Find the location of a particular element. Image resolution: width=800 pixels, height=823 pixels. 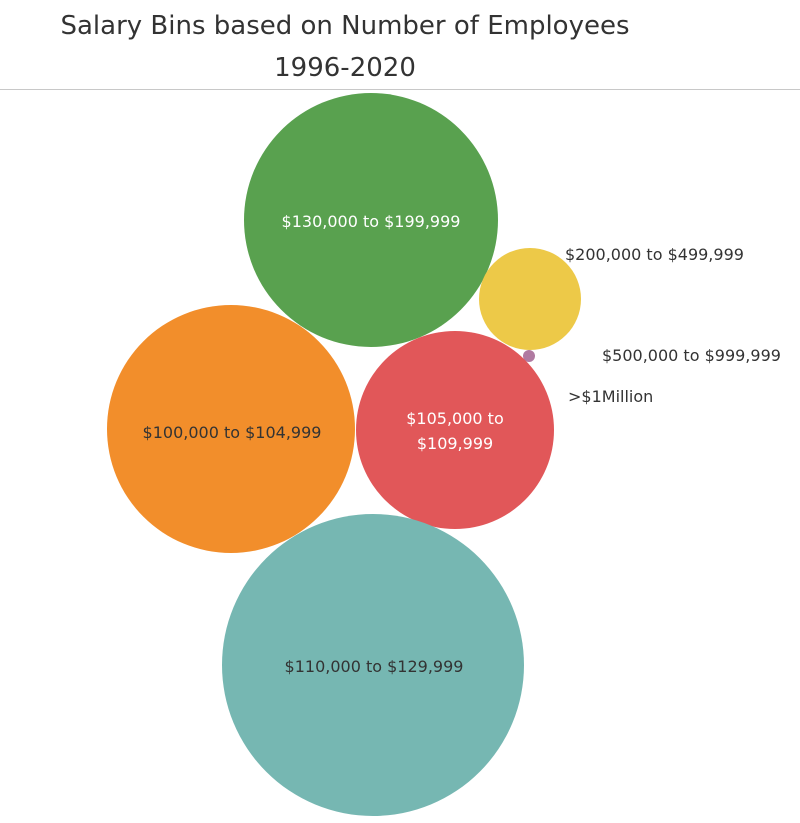

bubble-label-500-000-to-999-999: $500,000 to $999,999 is located at coordinates (691, 355).